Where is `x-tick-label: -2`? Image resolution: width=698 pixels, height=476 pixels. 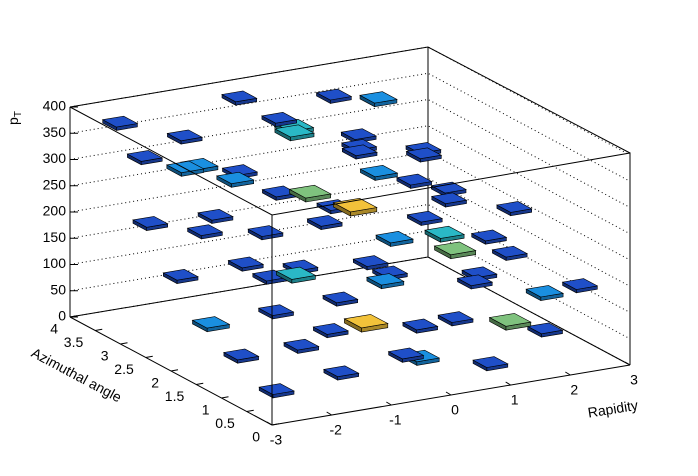
x-tick-label: -2 is located at coordinates (335, 430).